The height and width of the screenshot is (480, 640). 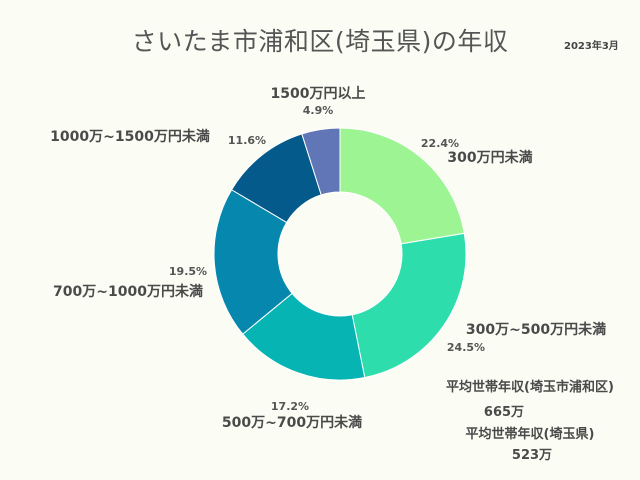 What do you see at coordinates (130, 136) in the screenshot?
I see `category-label-5: 1000万~1500万円未満` at bounding box center [130, 136].